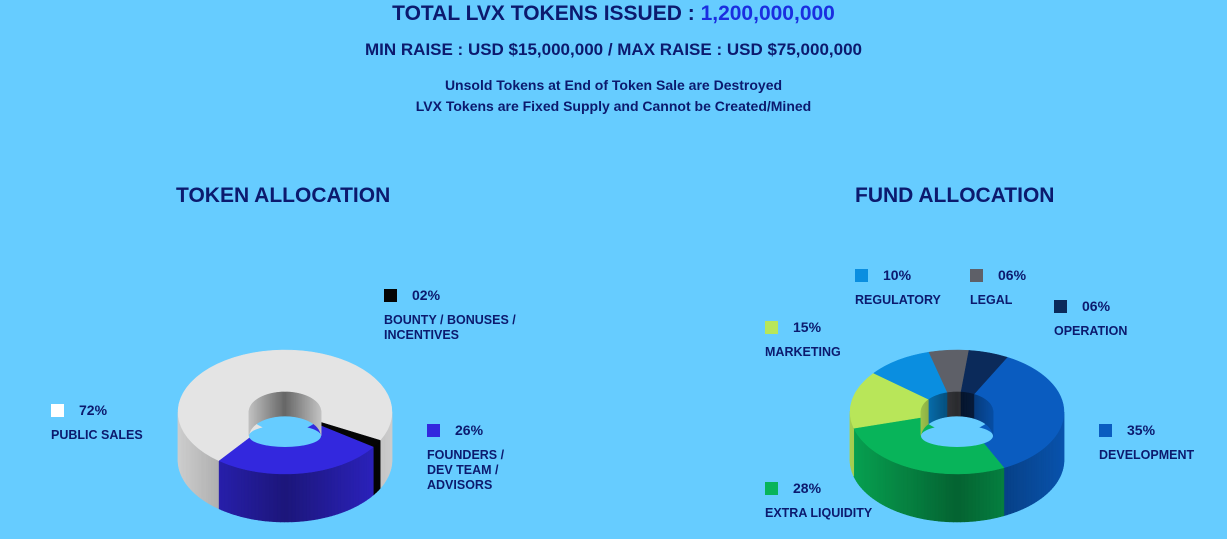  I want to click on slice-inner-wall, so click(973, 406).